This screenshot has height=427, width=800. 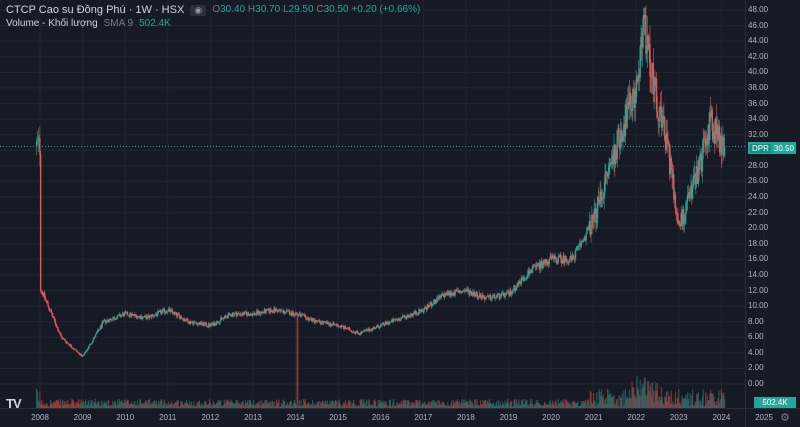 What do you see at coordinates (14, 403) in the screenshot?
I see `tradingview-logo-icon: TV` at bounding box center [14, 403].